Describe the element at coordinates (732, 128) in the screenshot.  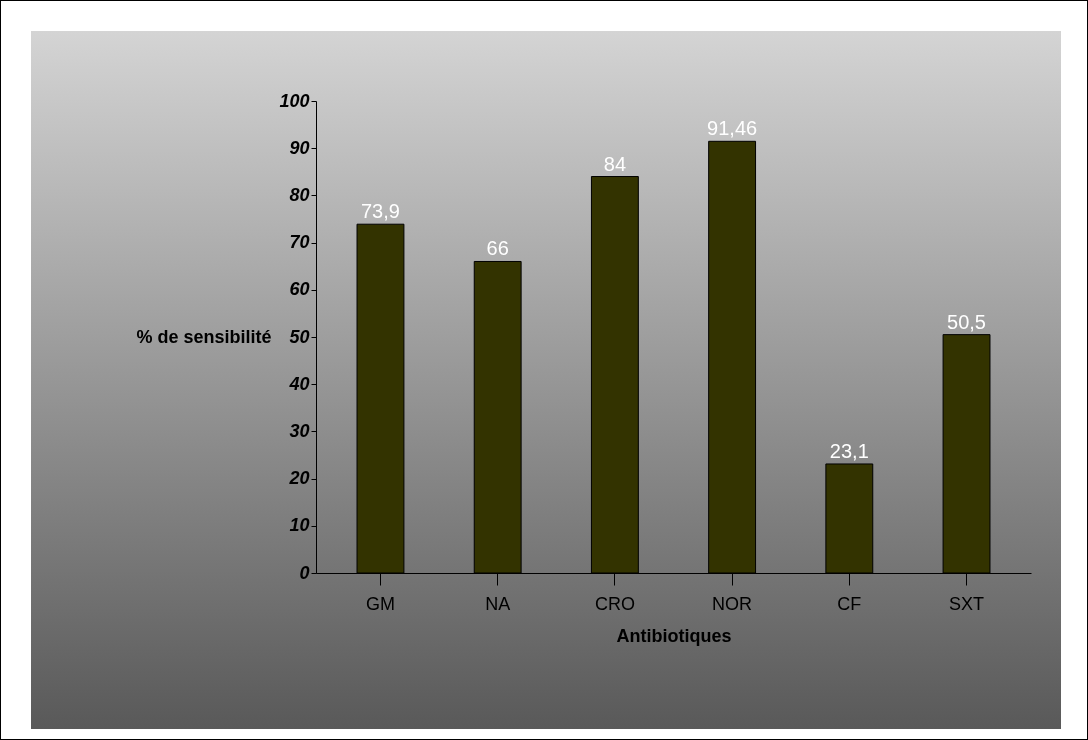
I see `data-label: 91,46` at that location.